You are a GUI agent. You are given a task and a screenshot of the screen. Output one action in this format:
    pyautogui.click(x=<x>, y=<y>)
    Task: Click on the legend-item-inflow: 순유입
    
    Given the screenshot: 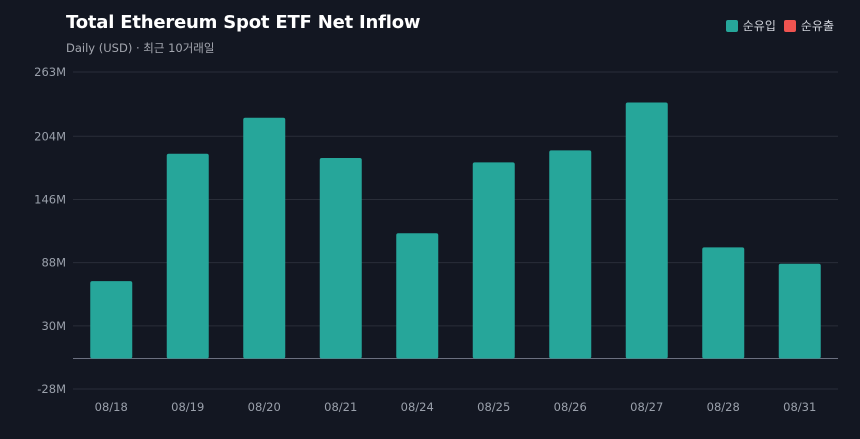 What is the action you would take?
    pyautogui.click(x=750, y=25)
    